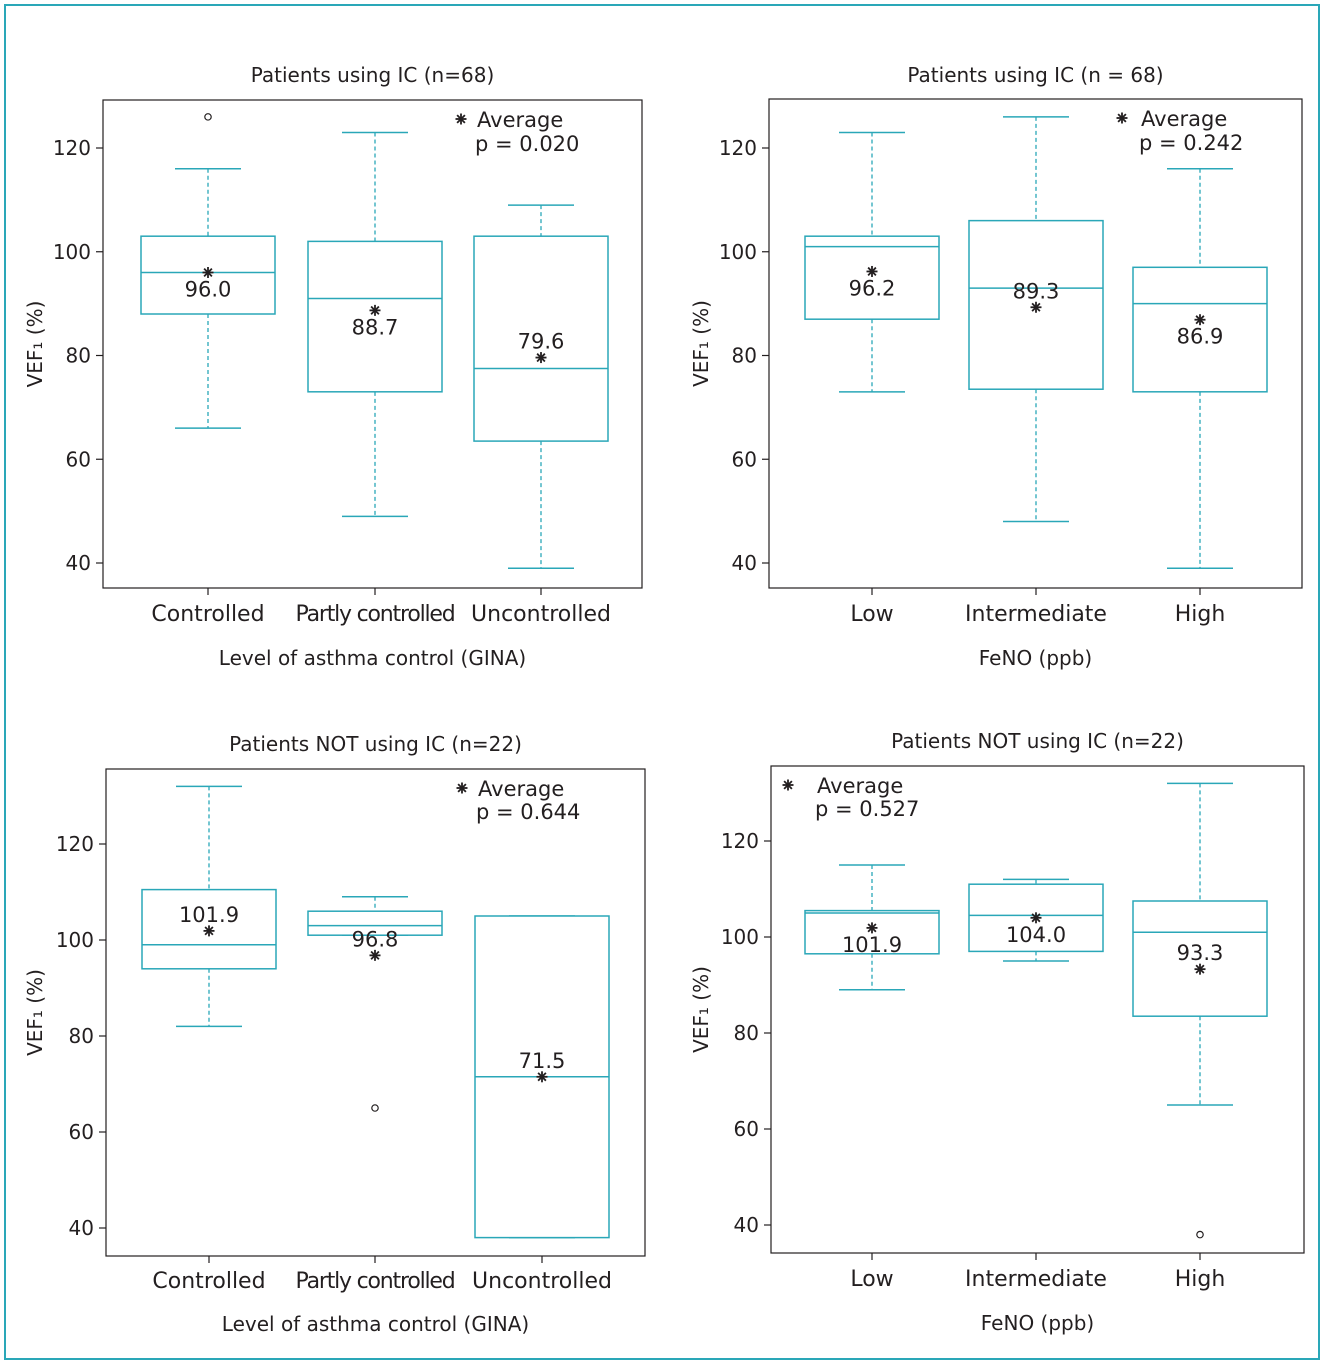 Image resolution: width=1325 pixels, height=1365 pixels. Describe the element at coordinates (375, 327) in the screenshot. I see `mean-value-label: 88.7` at that location.